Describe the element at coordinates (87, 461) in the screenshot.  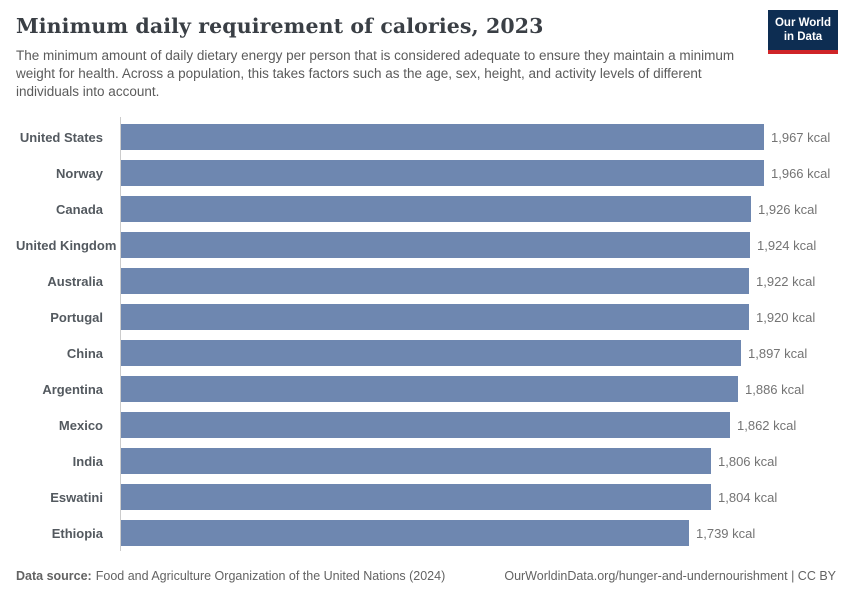
I see `country-label: India` at that location.